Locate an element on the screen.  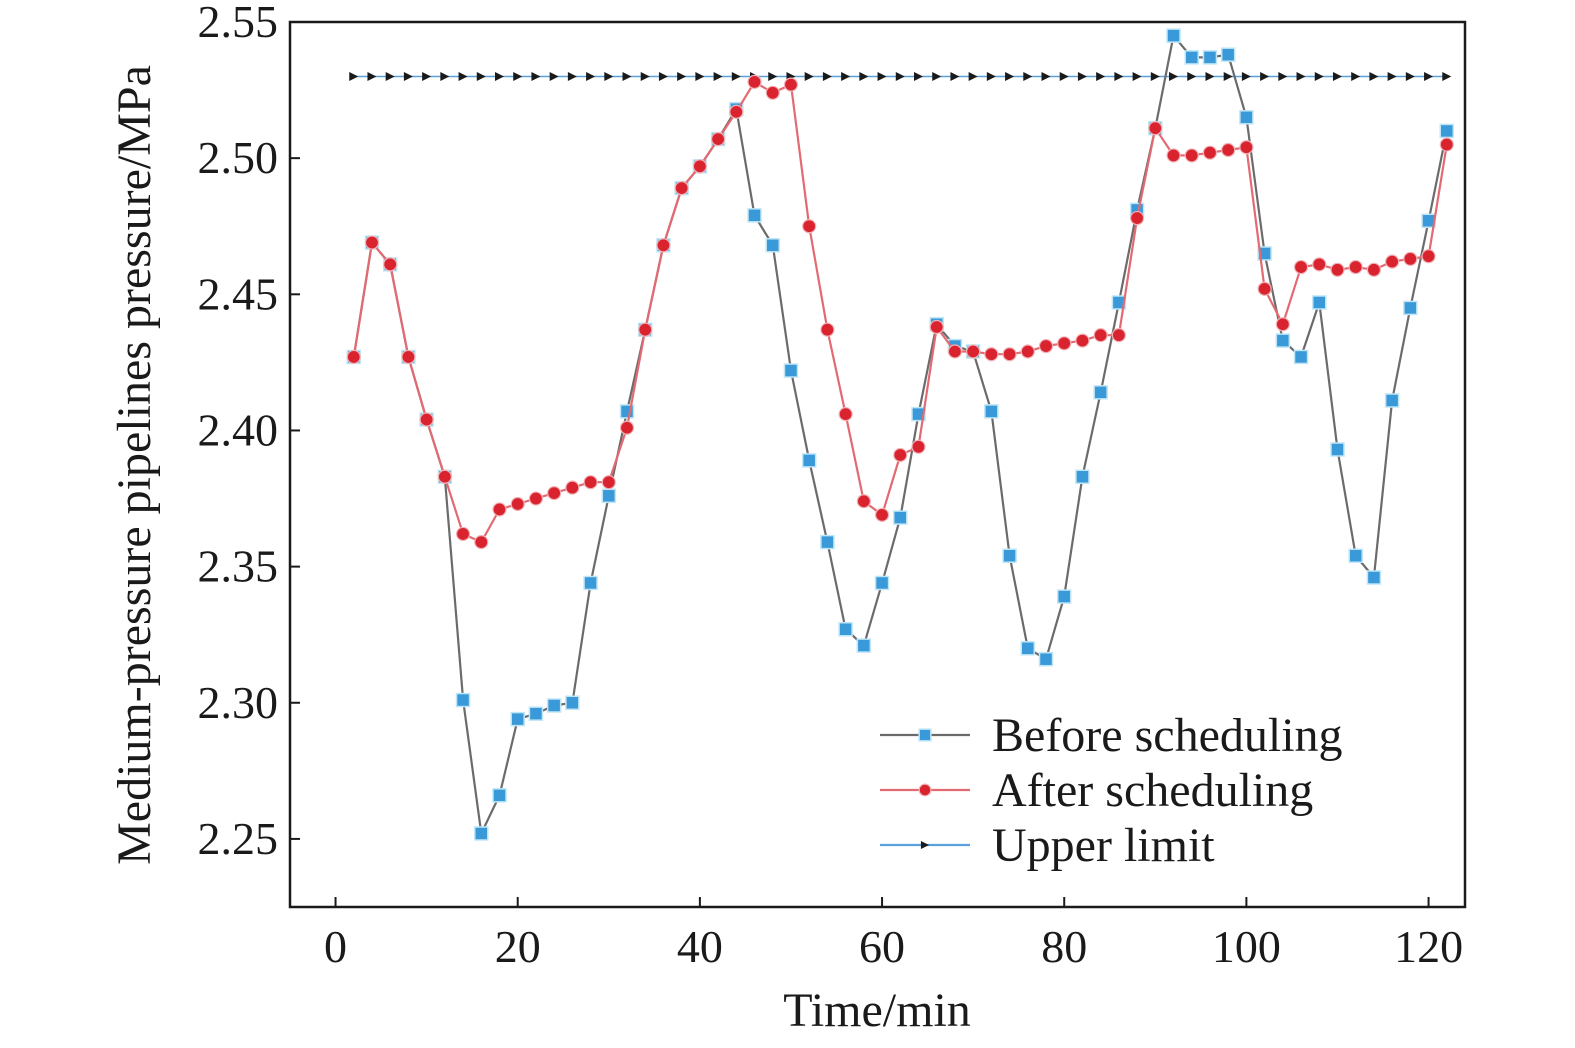
y-tick-label: 2.50 is located at coordinates (238, 157).